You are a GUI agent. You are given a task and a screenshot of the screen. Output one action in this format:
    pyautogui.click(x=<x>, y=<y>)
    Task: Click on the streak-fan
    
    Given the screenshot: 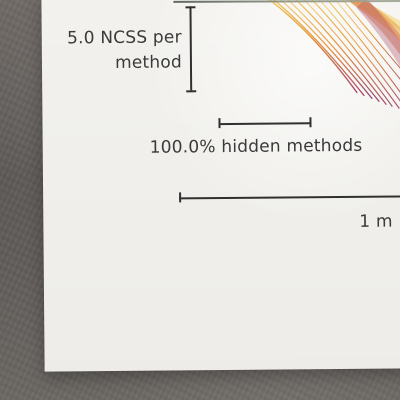 What is the action you would take?
    pyautogui.click(x=330, y=55)
    